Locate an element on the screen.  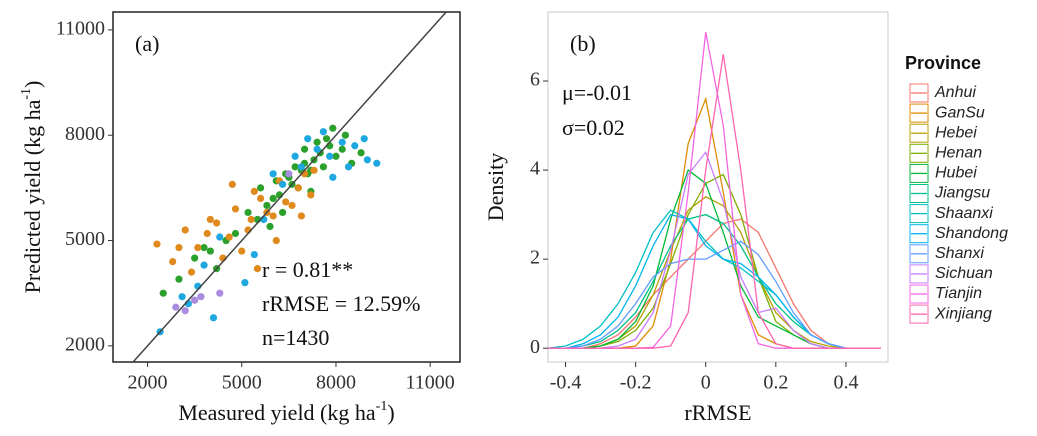
x-tick-label: 0.2 is located at coordinates (775, 383).